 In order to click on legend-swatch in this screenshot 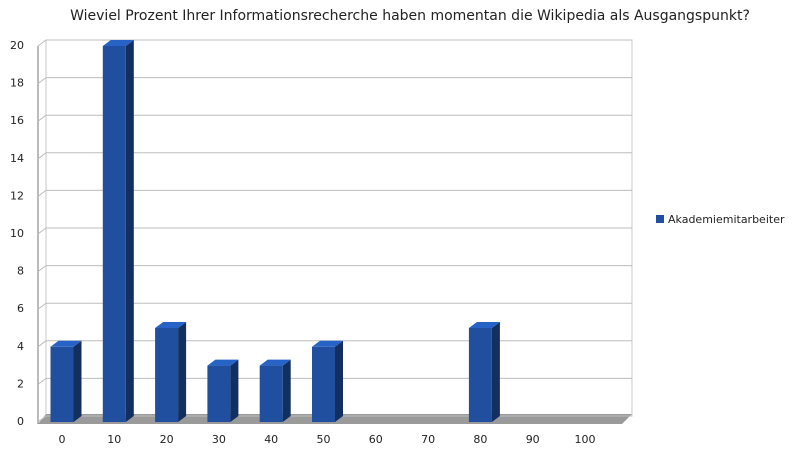, I will do `click(660, 219)`.